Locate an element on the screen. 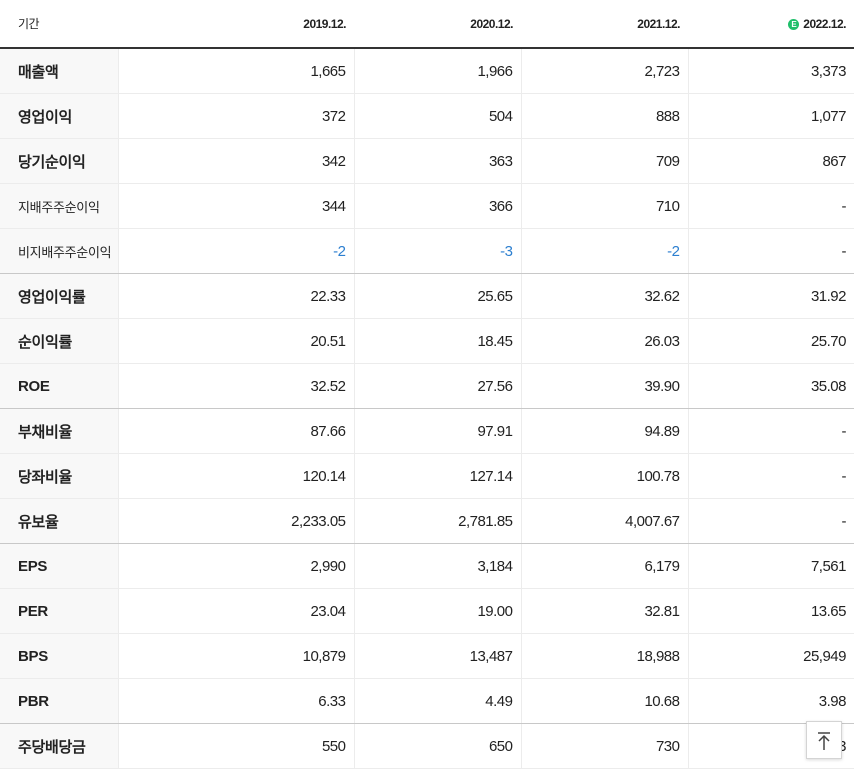  row-label: 유보율 is located at coordinates (59, 521).